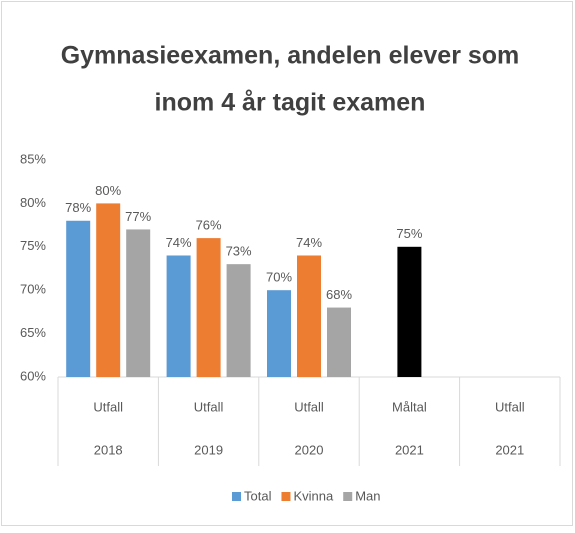  What do you see at coordinates (108, 190) in the screenshot?
I see `data-label: 80%` at bounding box center [108, 190].